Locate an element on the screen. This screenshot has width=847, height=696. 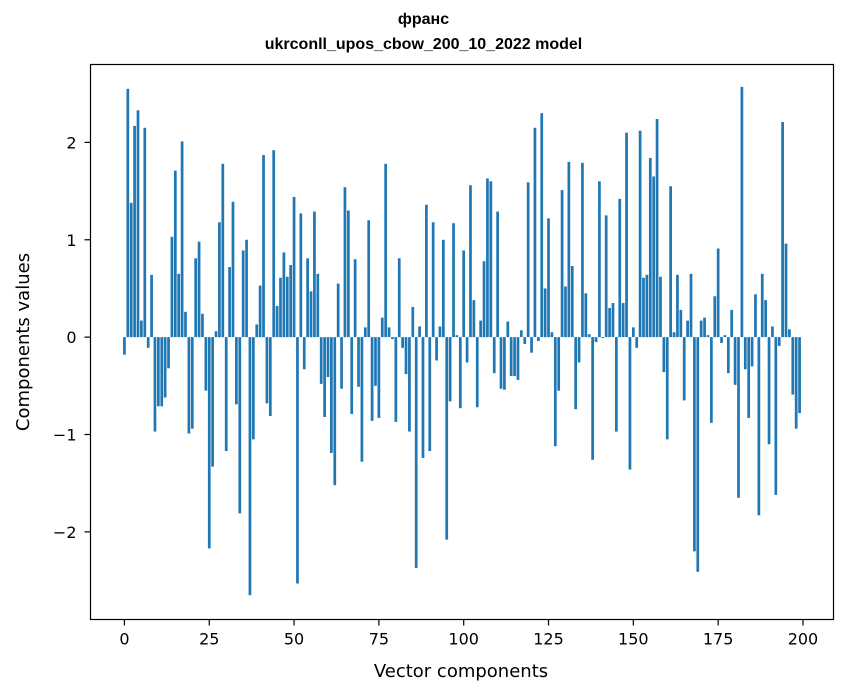
chart-title: франс is located at coordinates (423, 19).